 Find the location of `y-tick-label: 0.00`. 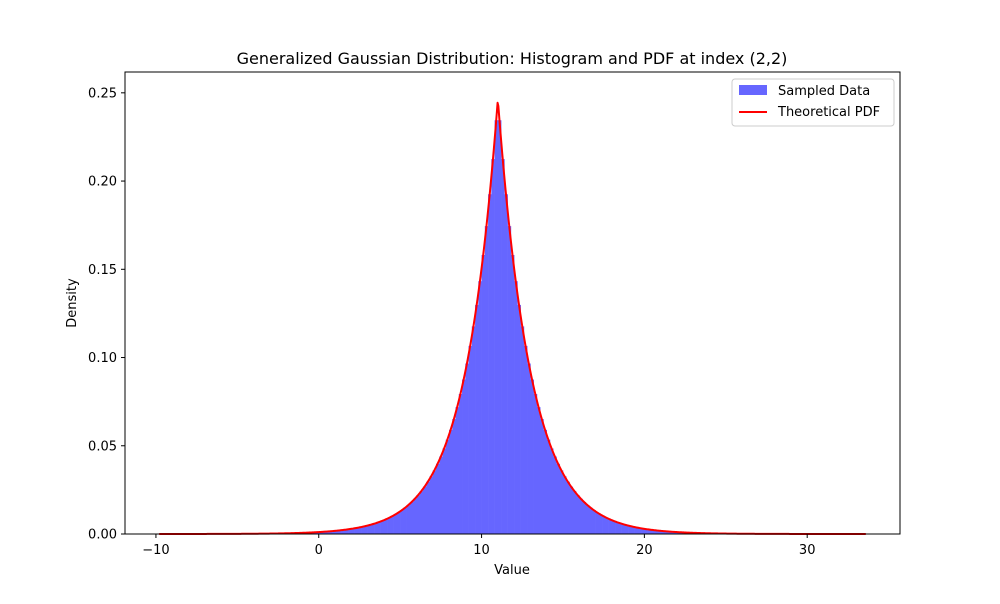

y-tick-label: 0.00 is located at coordinates (102, 535).